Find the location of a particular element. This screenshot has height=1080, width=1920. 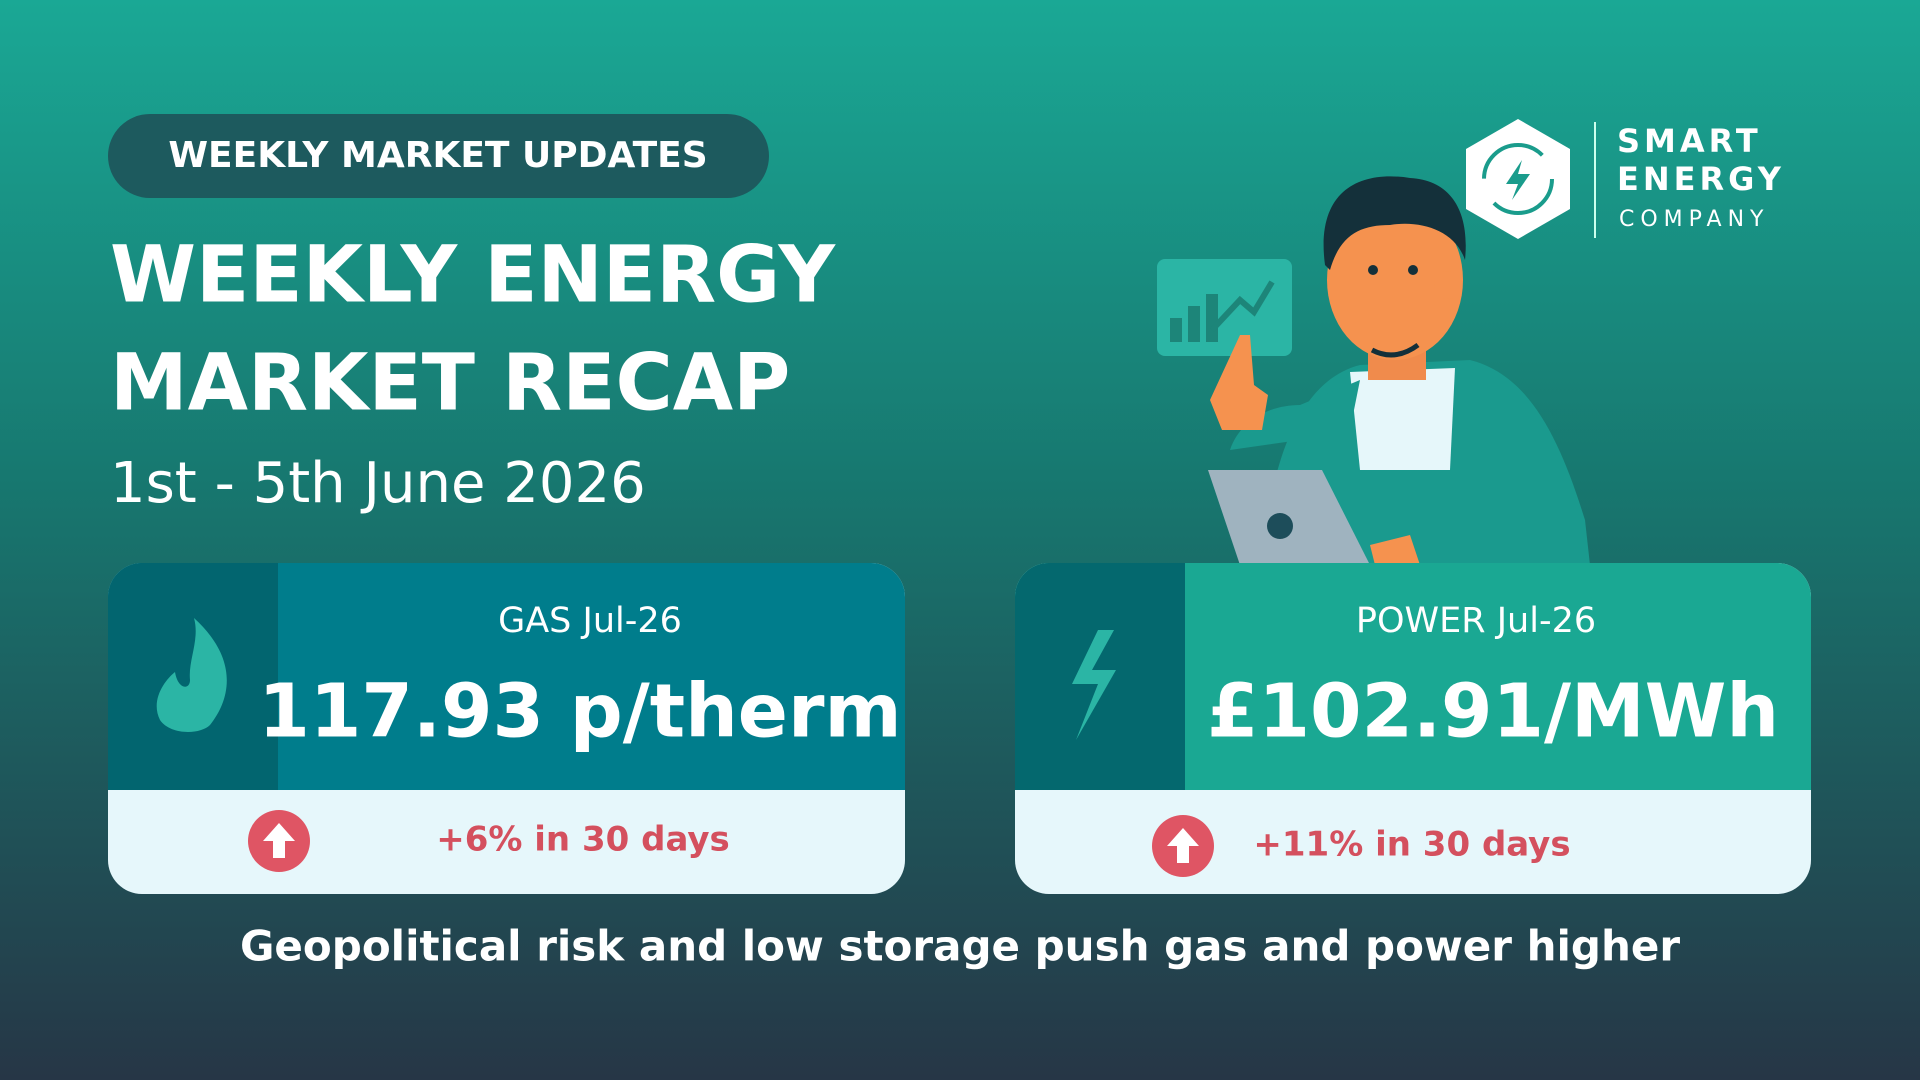

badge is located at coordinates (438, 156).